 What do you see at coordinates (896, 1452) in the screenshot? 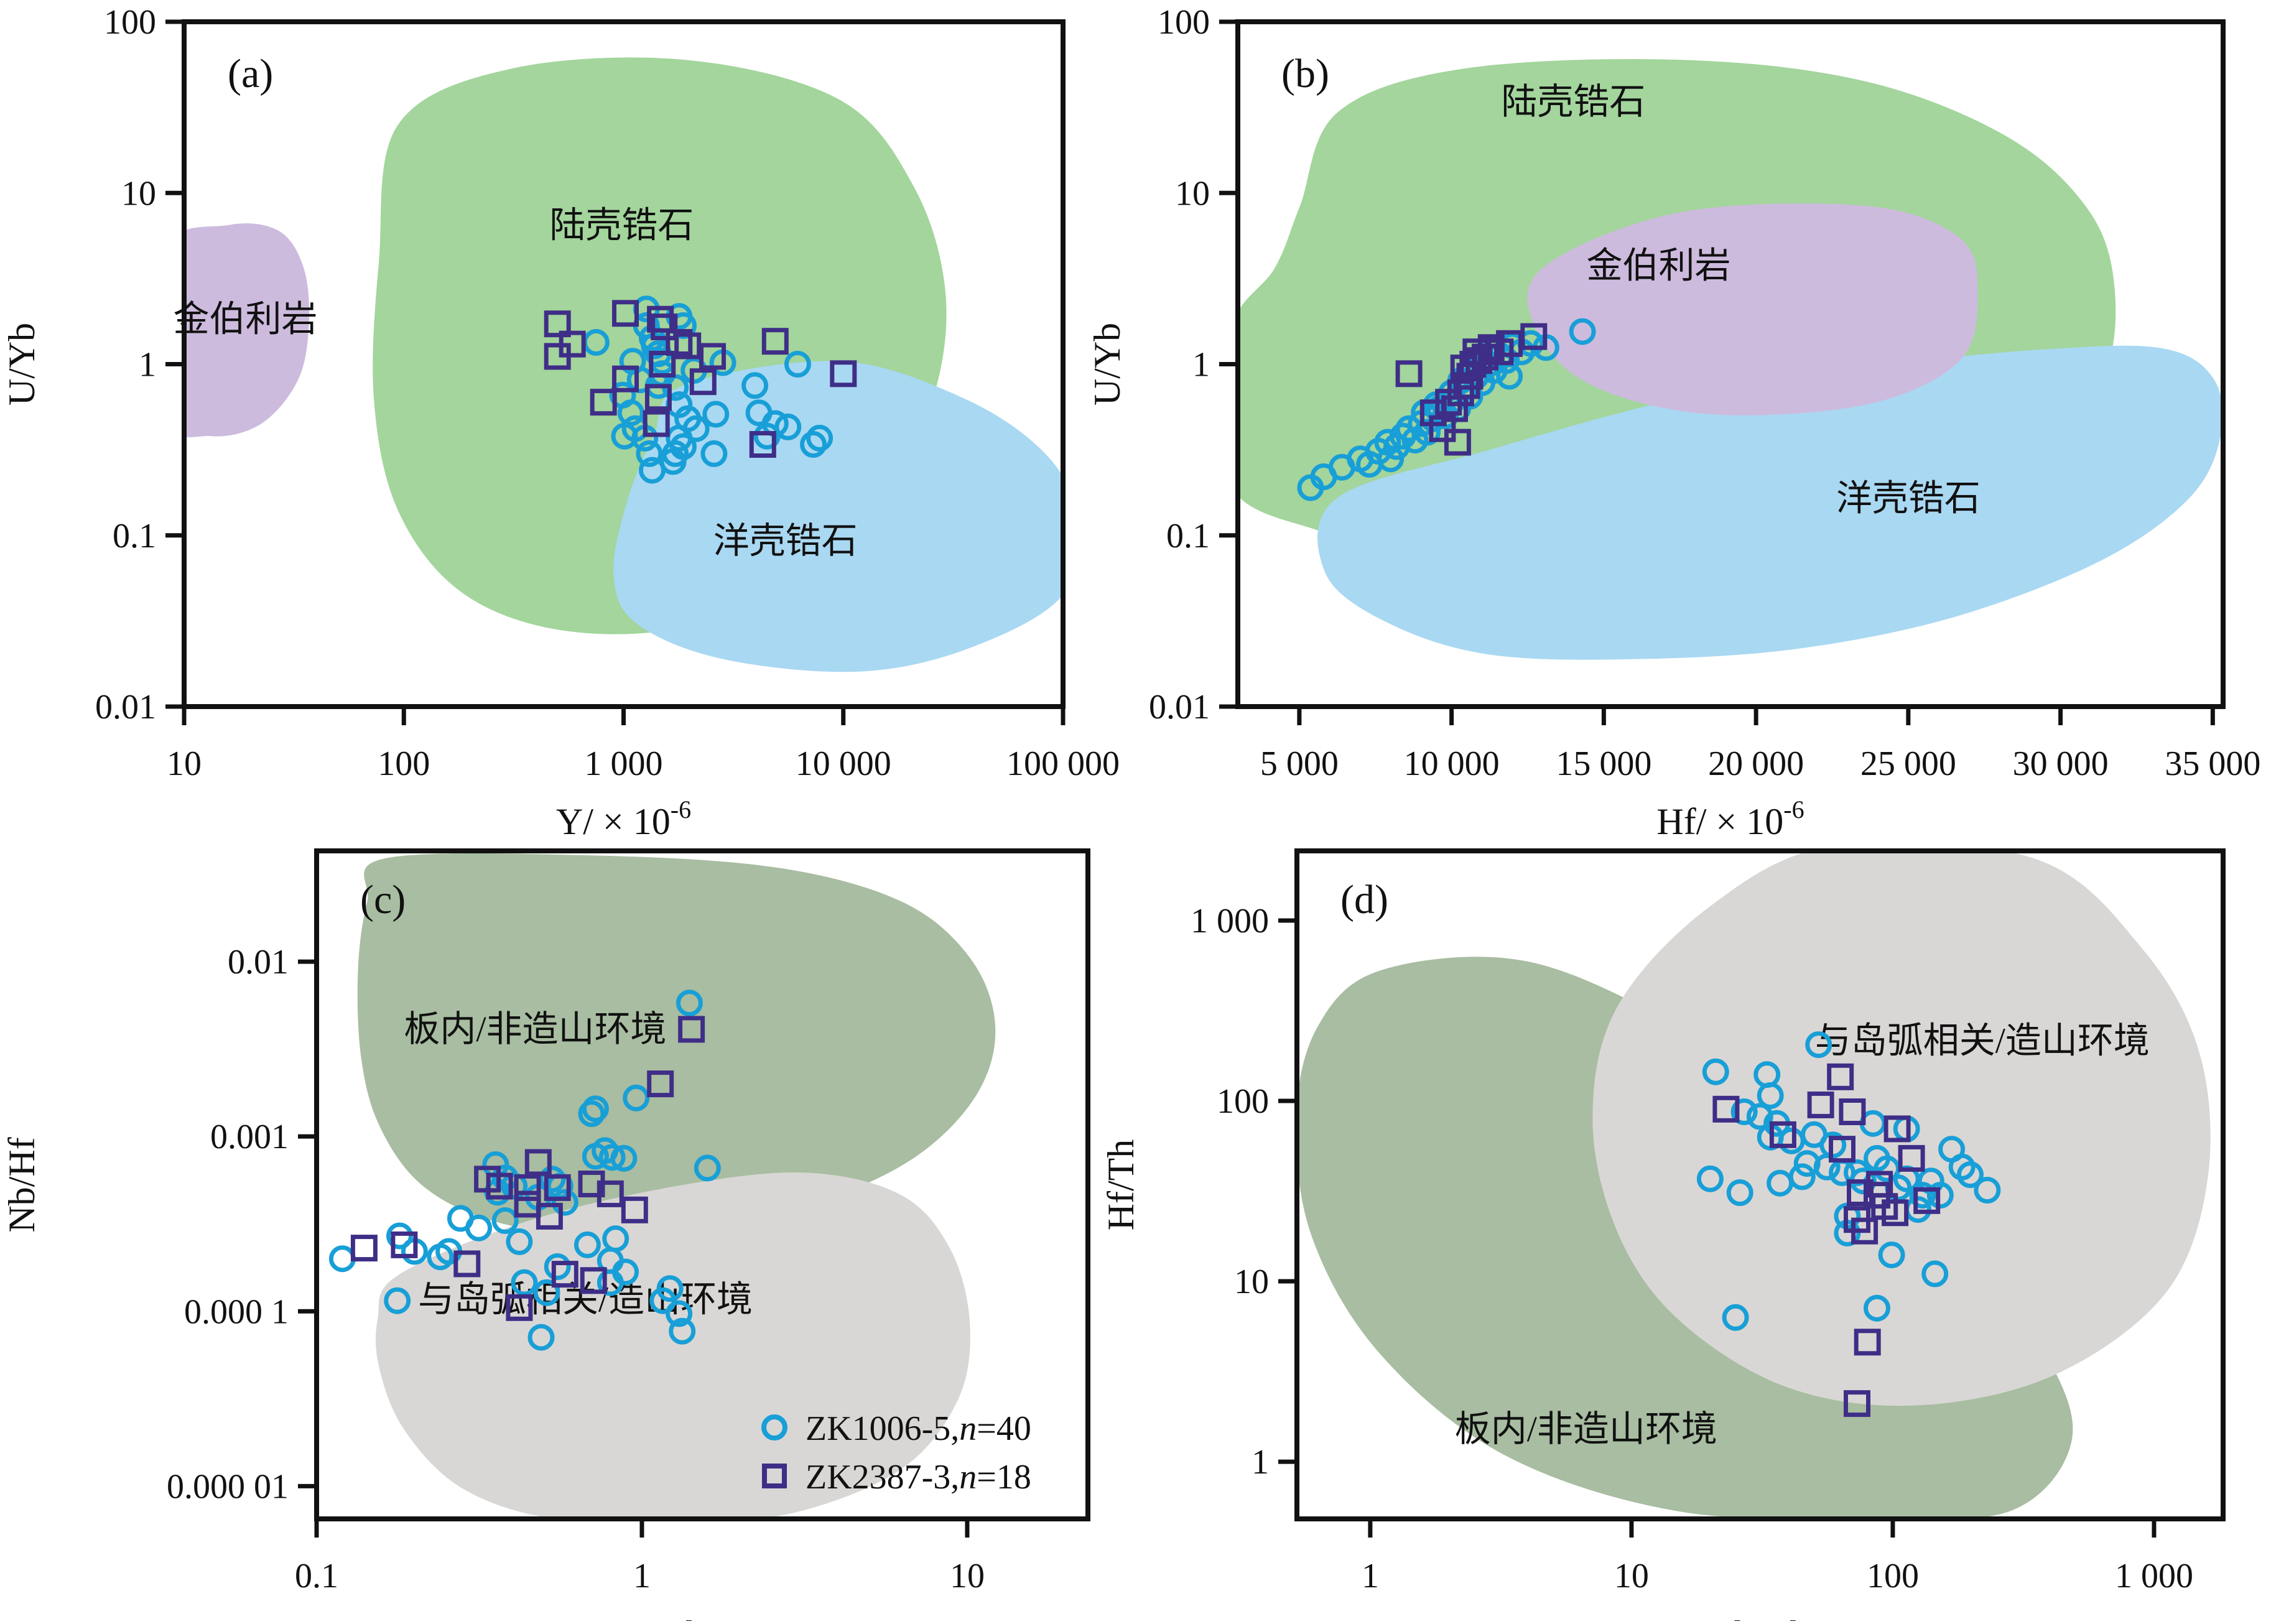
I see `legend: ZK1006-5,n=40 ZK2387-3,n=18` at bounding box center [896, 1452].